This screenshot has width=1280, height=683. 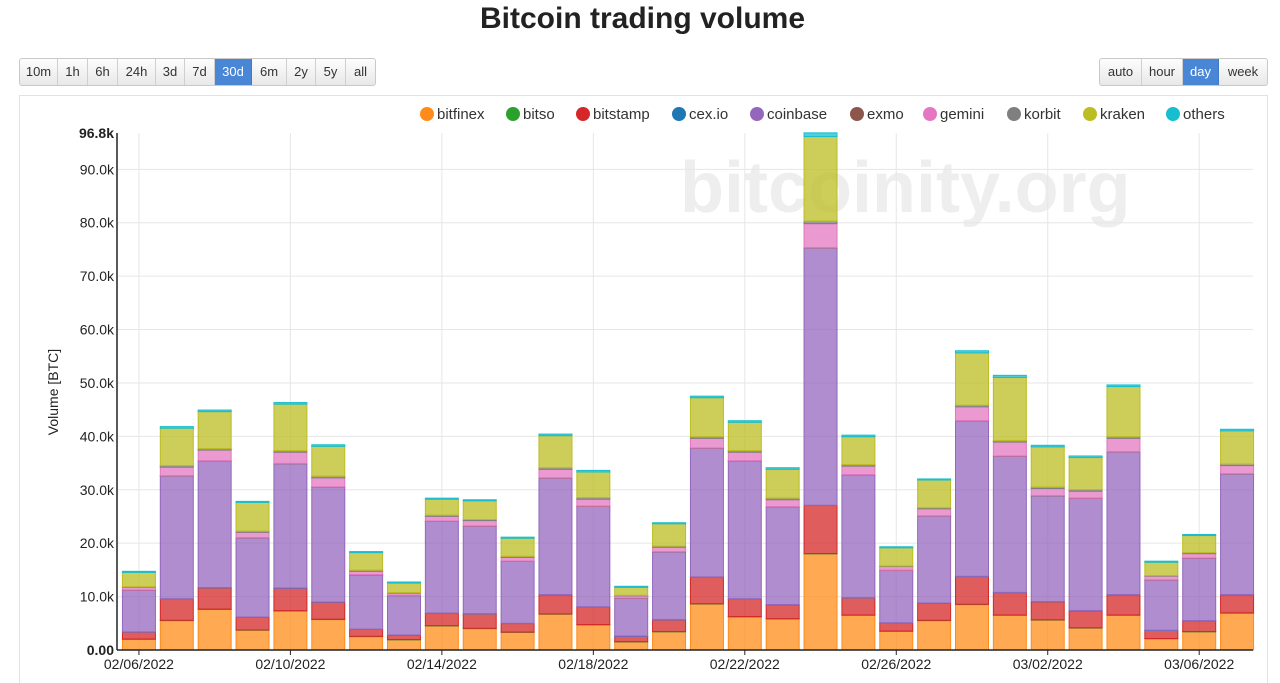 What do you see at coordinates (700, 114) in the screenshot?
I see `legend-item-cex.io: cex.io` at bounding box center [700, 114].